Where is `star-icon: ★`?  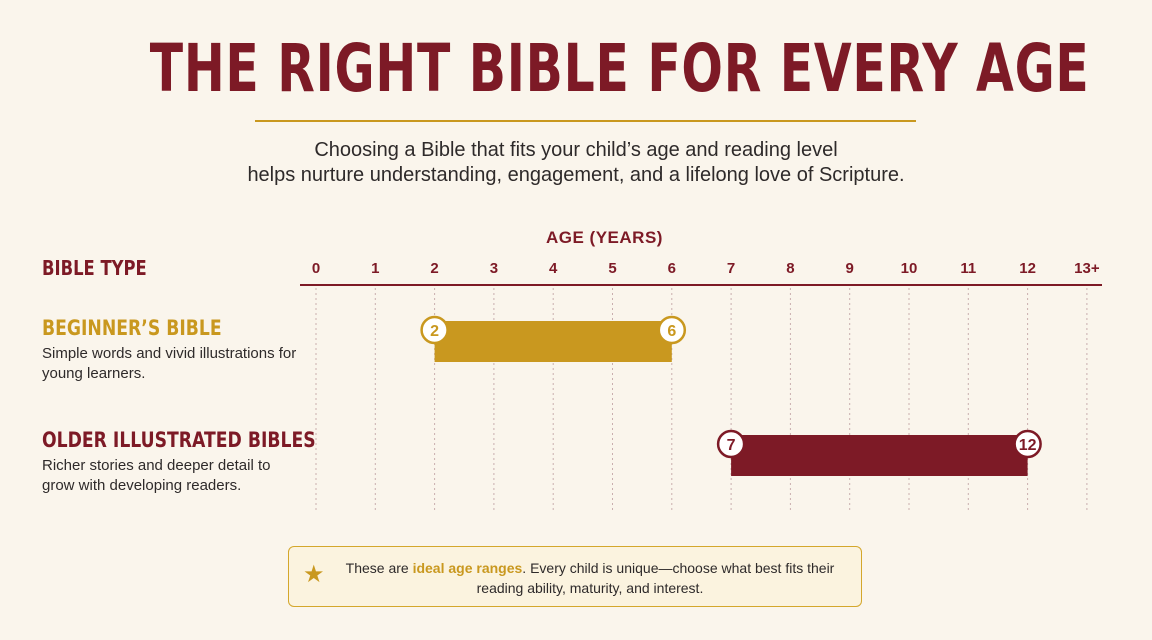 star-icon: ★ is located at coordinates (314, 574).